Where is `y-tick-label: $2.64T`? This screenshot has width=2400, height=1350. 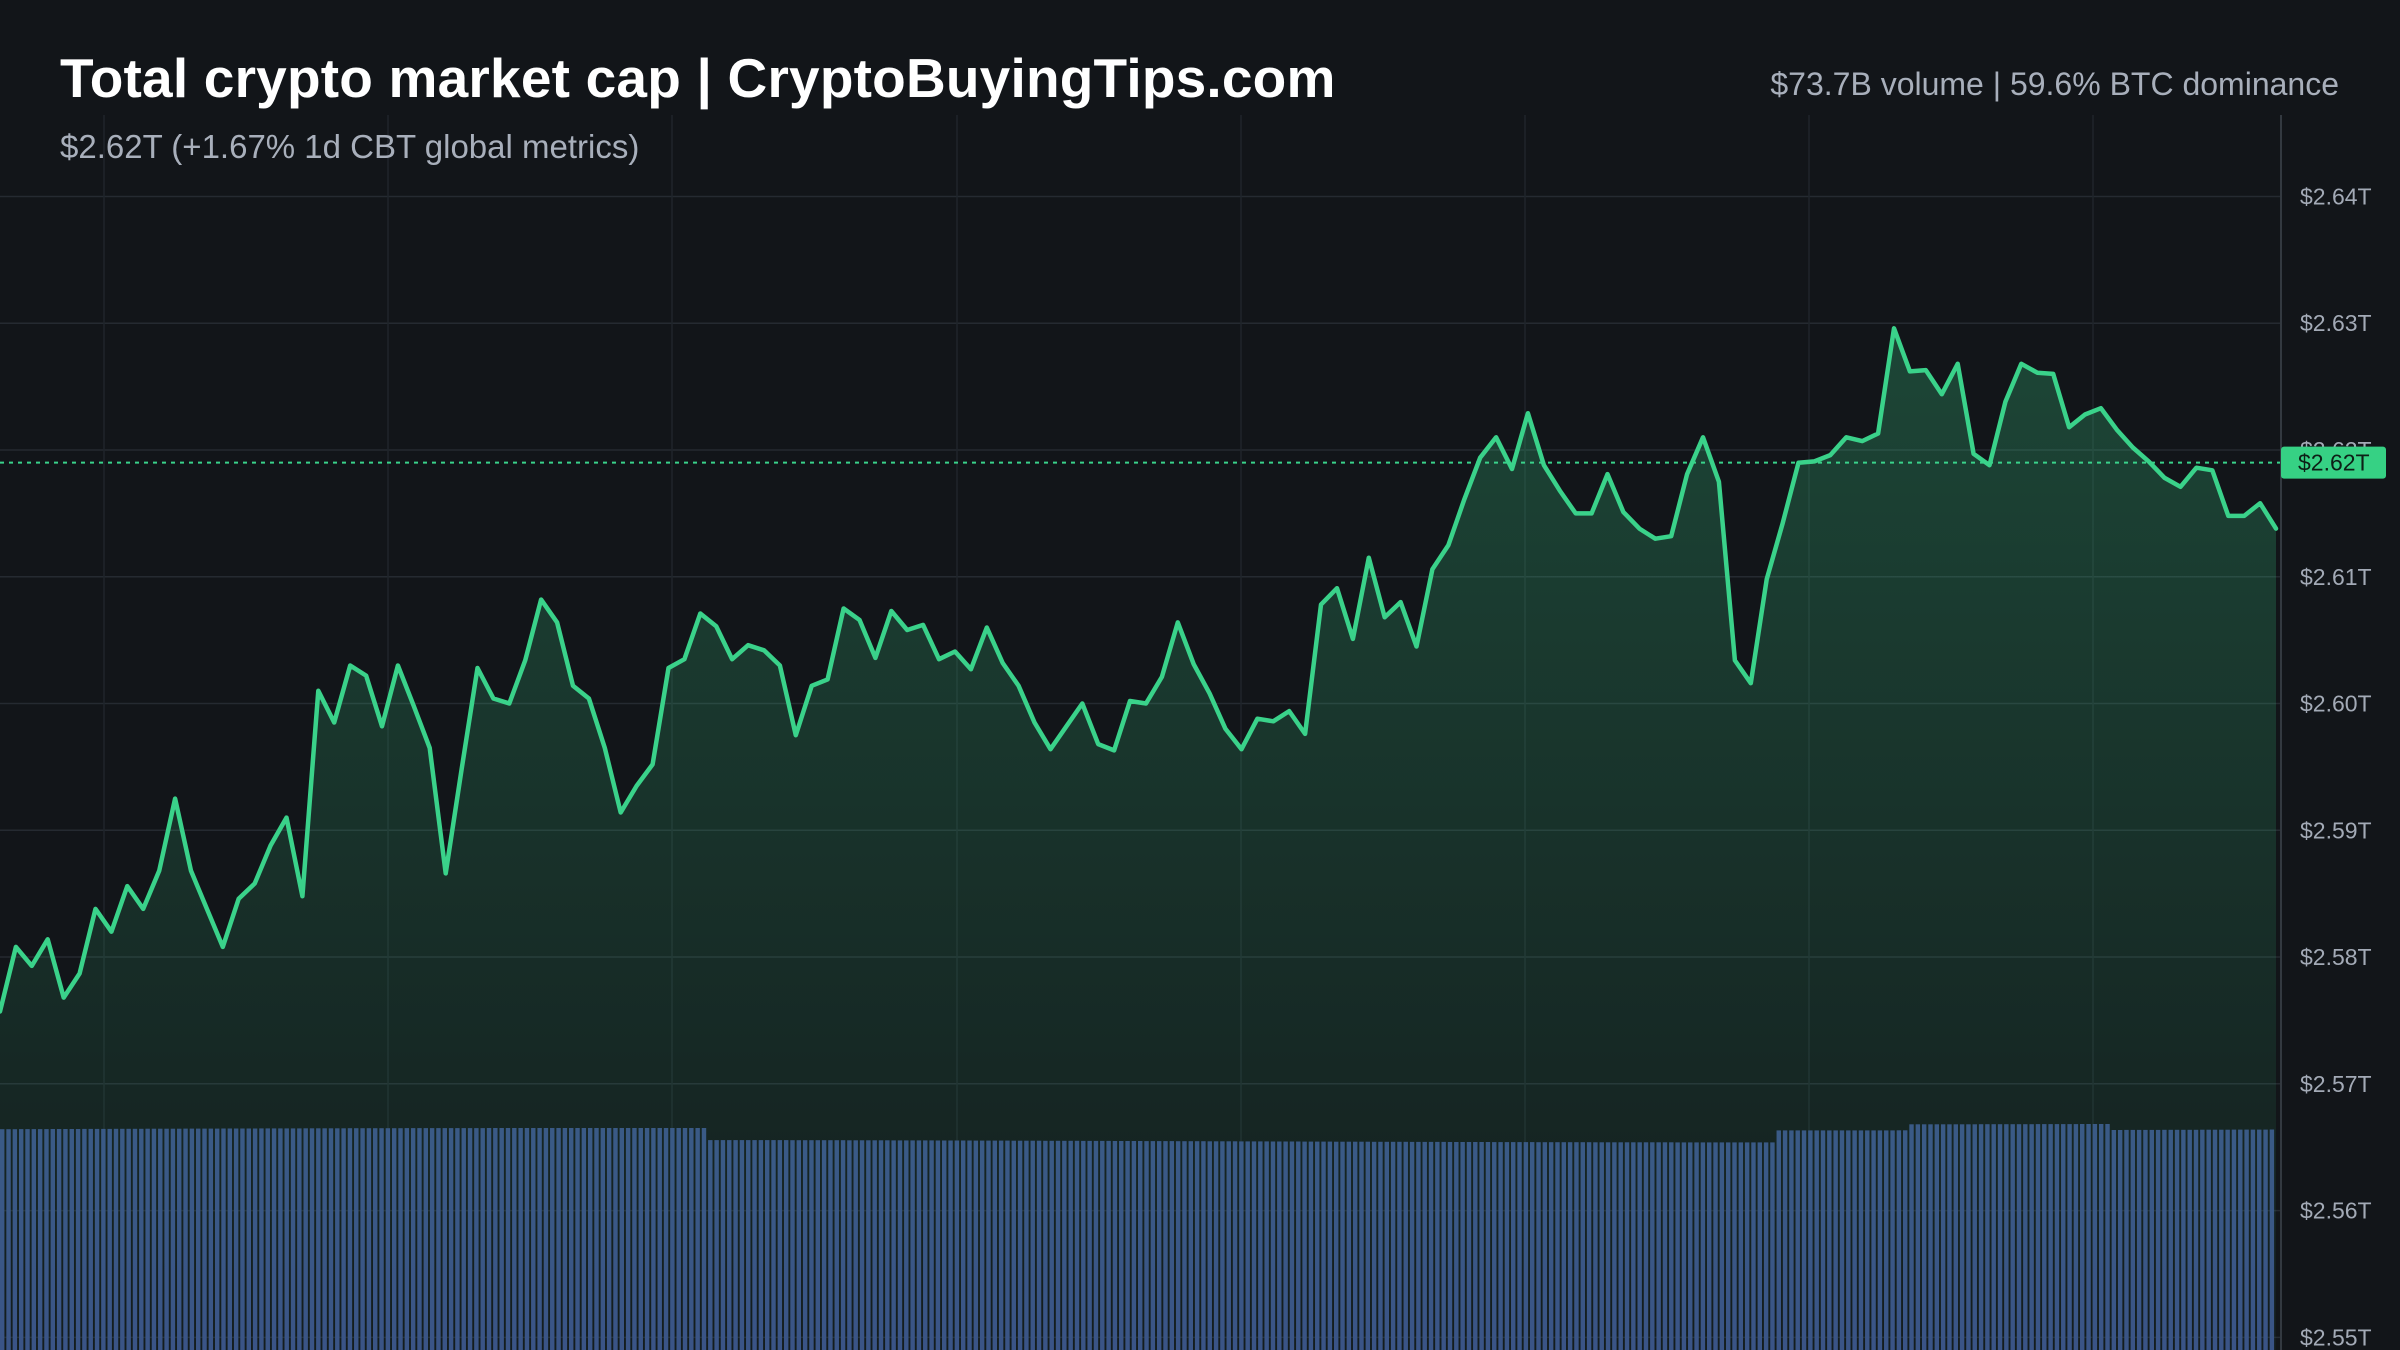 y-tick-label: $2.64T is located at coordinates (2336, 196).